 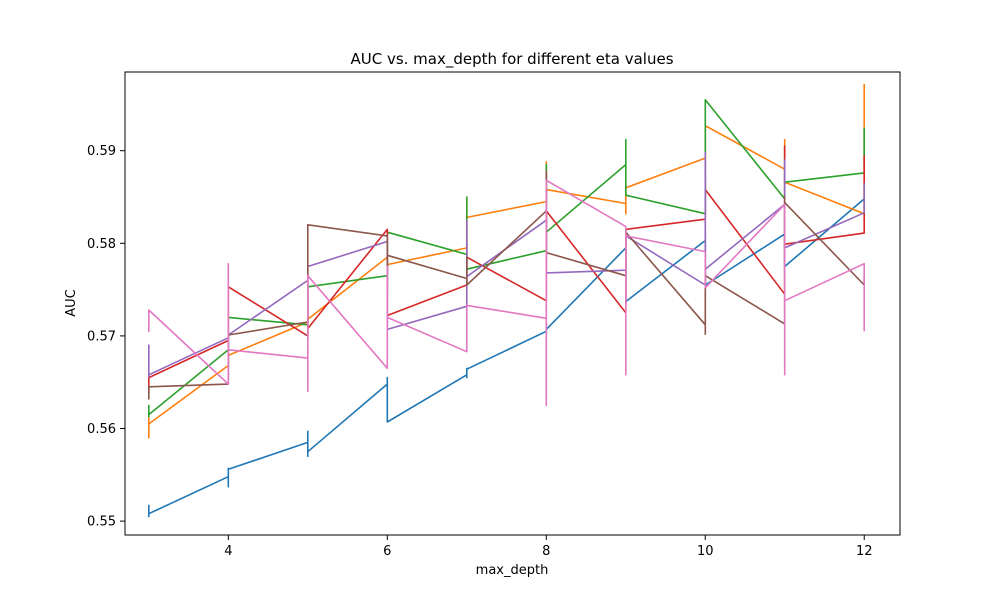 What do you see at coordinates (864, 551) in the screenshot?
I see `x-tick-label: 12` at bounding box center [864, 551].